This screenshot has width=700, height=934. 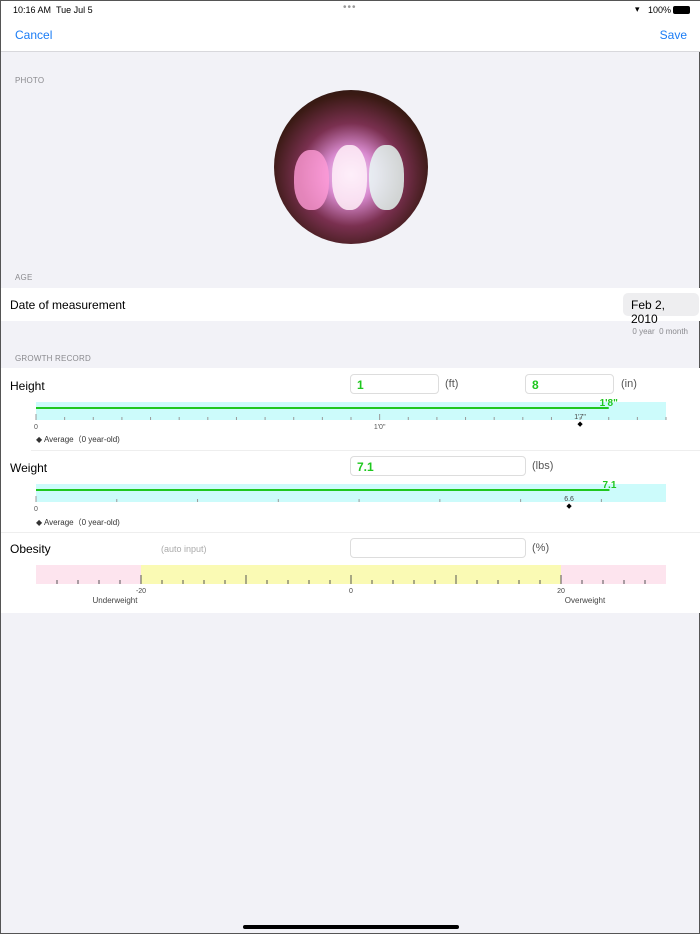 What do you see at coordinates (609, 403) in the screenshot?
I see `value-label: 1'8"` at bounding box center [609, 403].